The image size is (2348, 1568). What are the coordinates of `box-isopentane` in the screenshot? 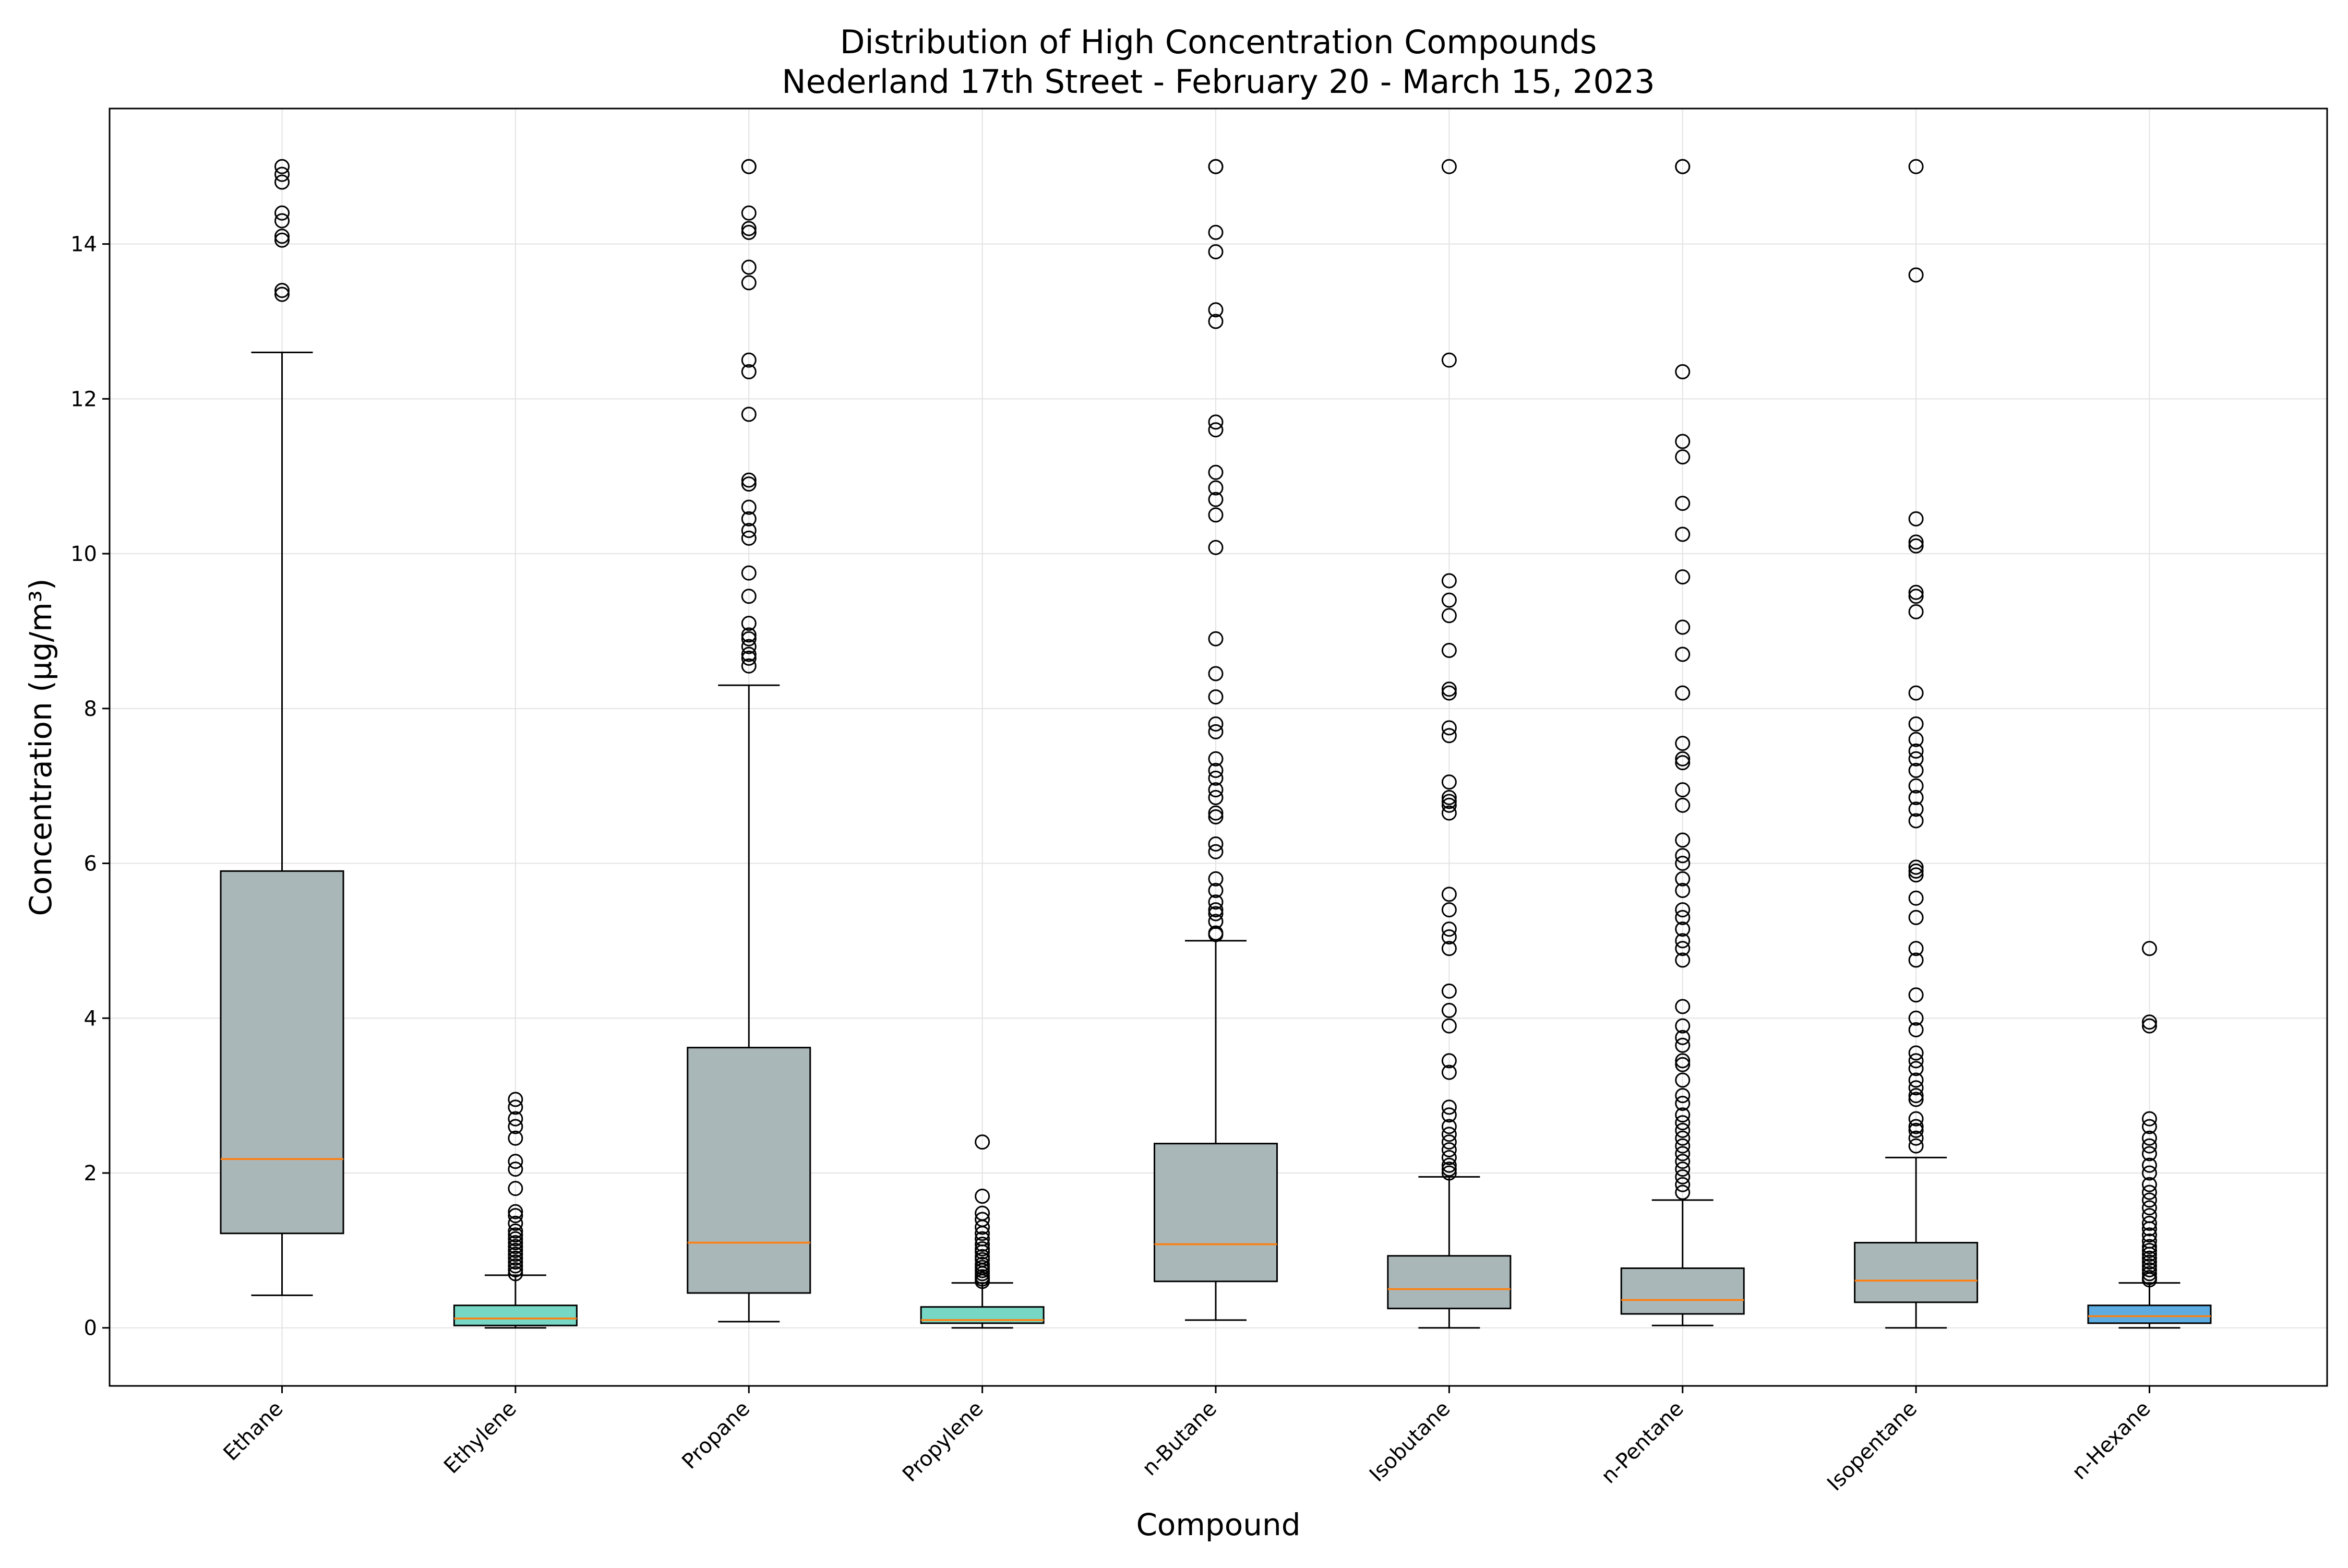 It's located at (1916, 744).